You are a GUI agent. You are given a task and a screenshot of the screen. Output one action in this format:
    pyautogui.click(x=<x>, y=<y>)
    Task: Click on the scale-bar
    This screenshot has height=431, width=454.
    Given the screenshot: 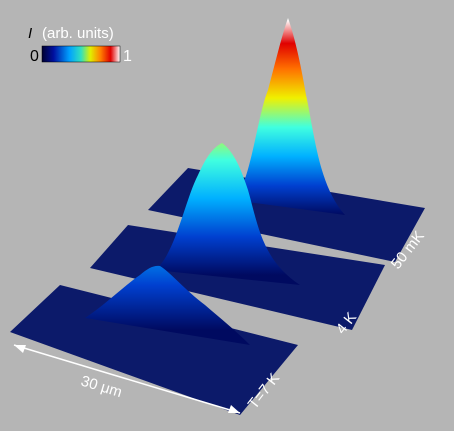 What is the action you would take?
    pyautogui.click(x=127, y=379)
    